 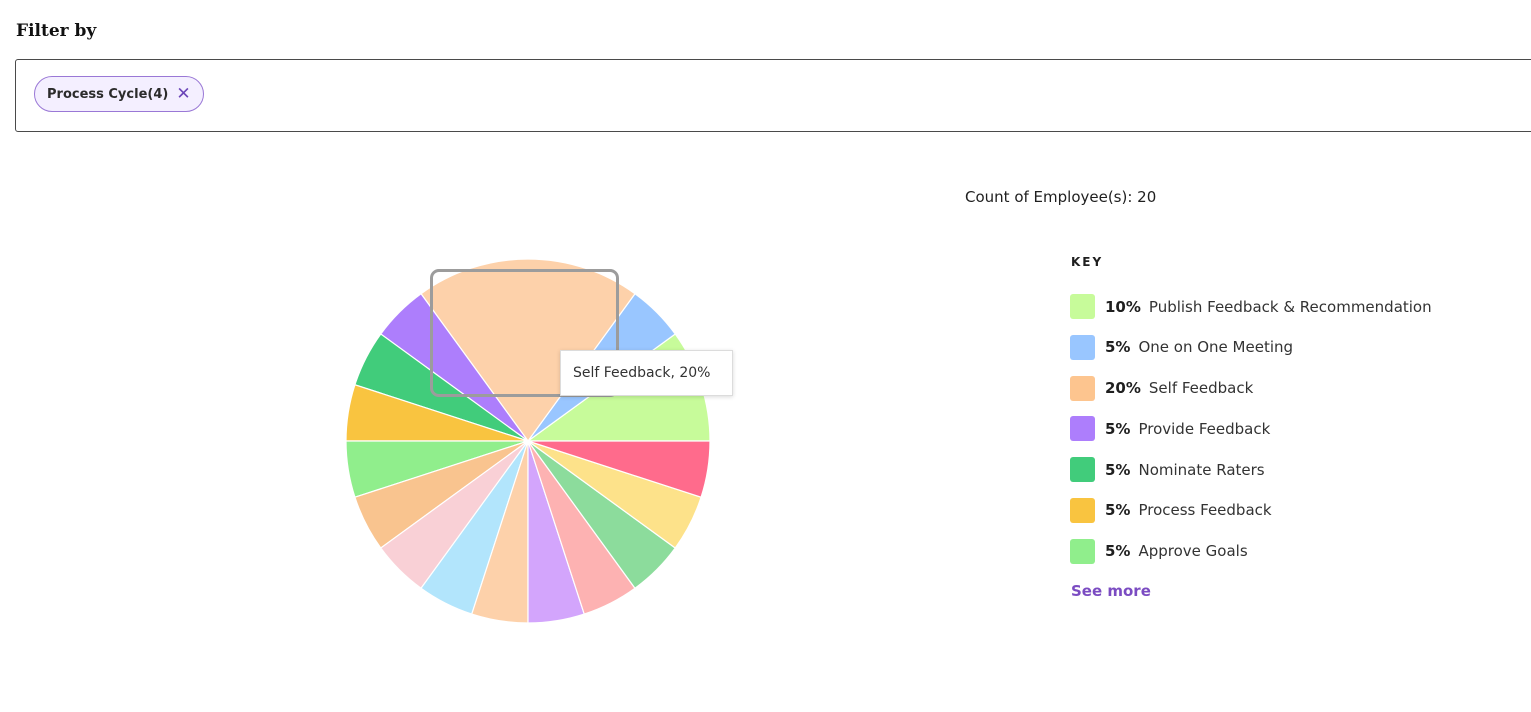 I want to click on see-more-link: See more, so click(x=1111, y=591).